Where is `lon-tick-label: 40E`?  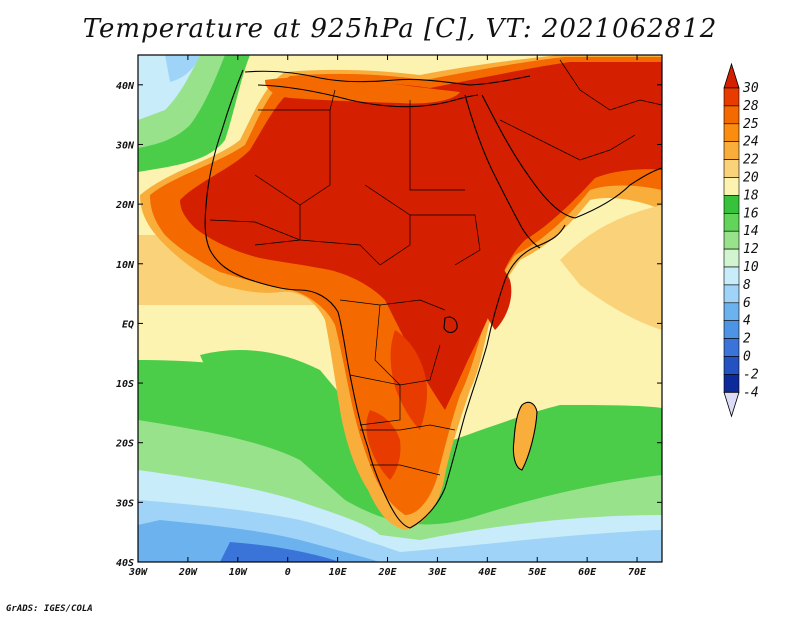 lon-tick-label: 40E is located at coordinates (487, 572).